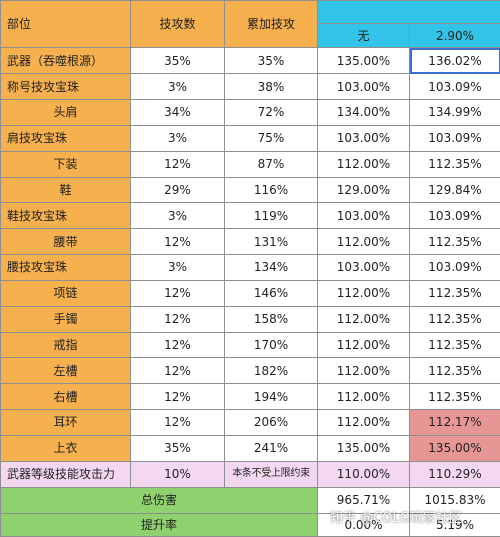  Describe the element at coordinates (363, 36) in the screenshot. I see `header-none: 无` at that location.